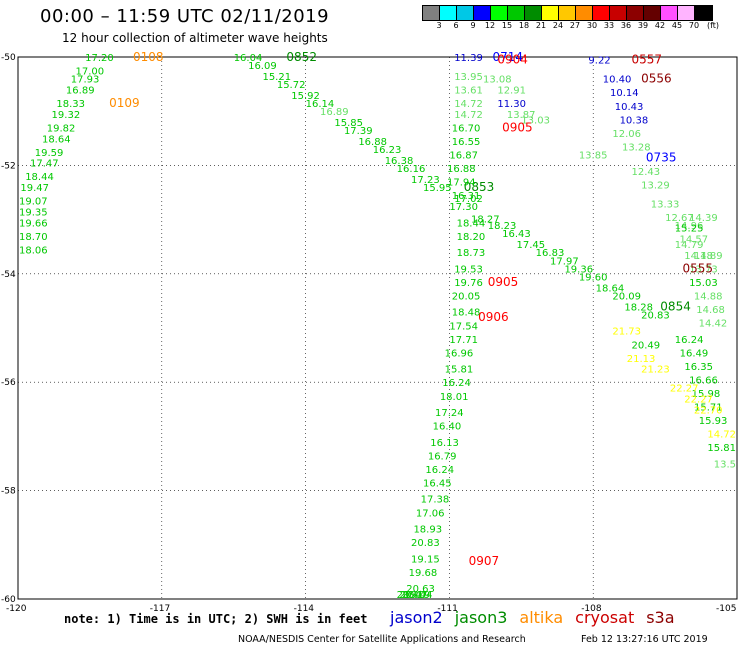 This screenshot has height=650, width=740. What do you see at coordinates (626, 25) in the screenshot?
I see `colorbar-label: 36` at bounding box center [626, 25].